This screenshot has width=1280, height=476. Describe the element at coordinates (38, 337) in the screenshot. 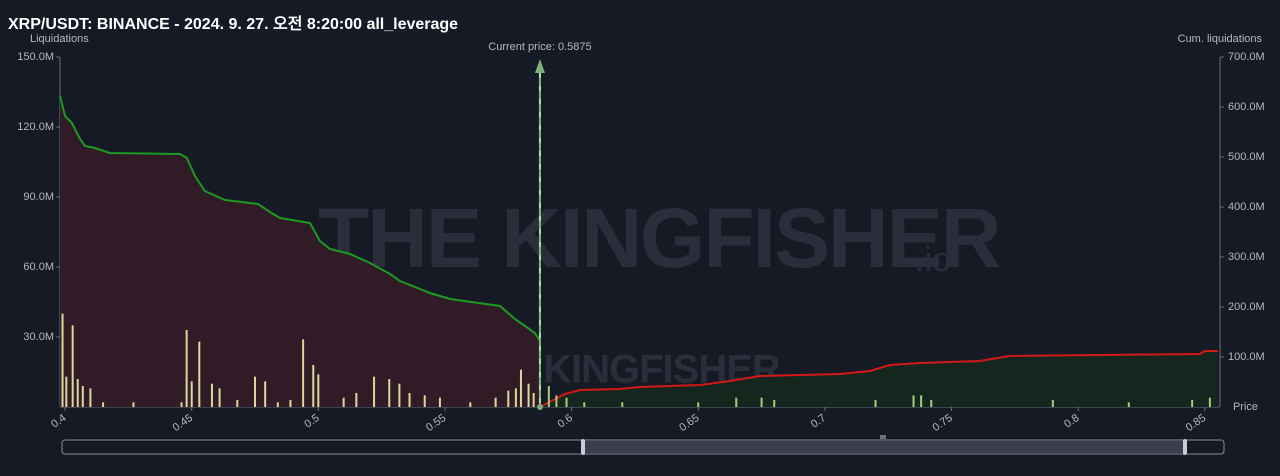

I see `y-tick-label: 30.0M` at that location.